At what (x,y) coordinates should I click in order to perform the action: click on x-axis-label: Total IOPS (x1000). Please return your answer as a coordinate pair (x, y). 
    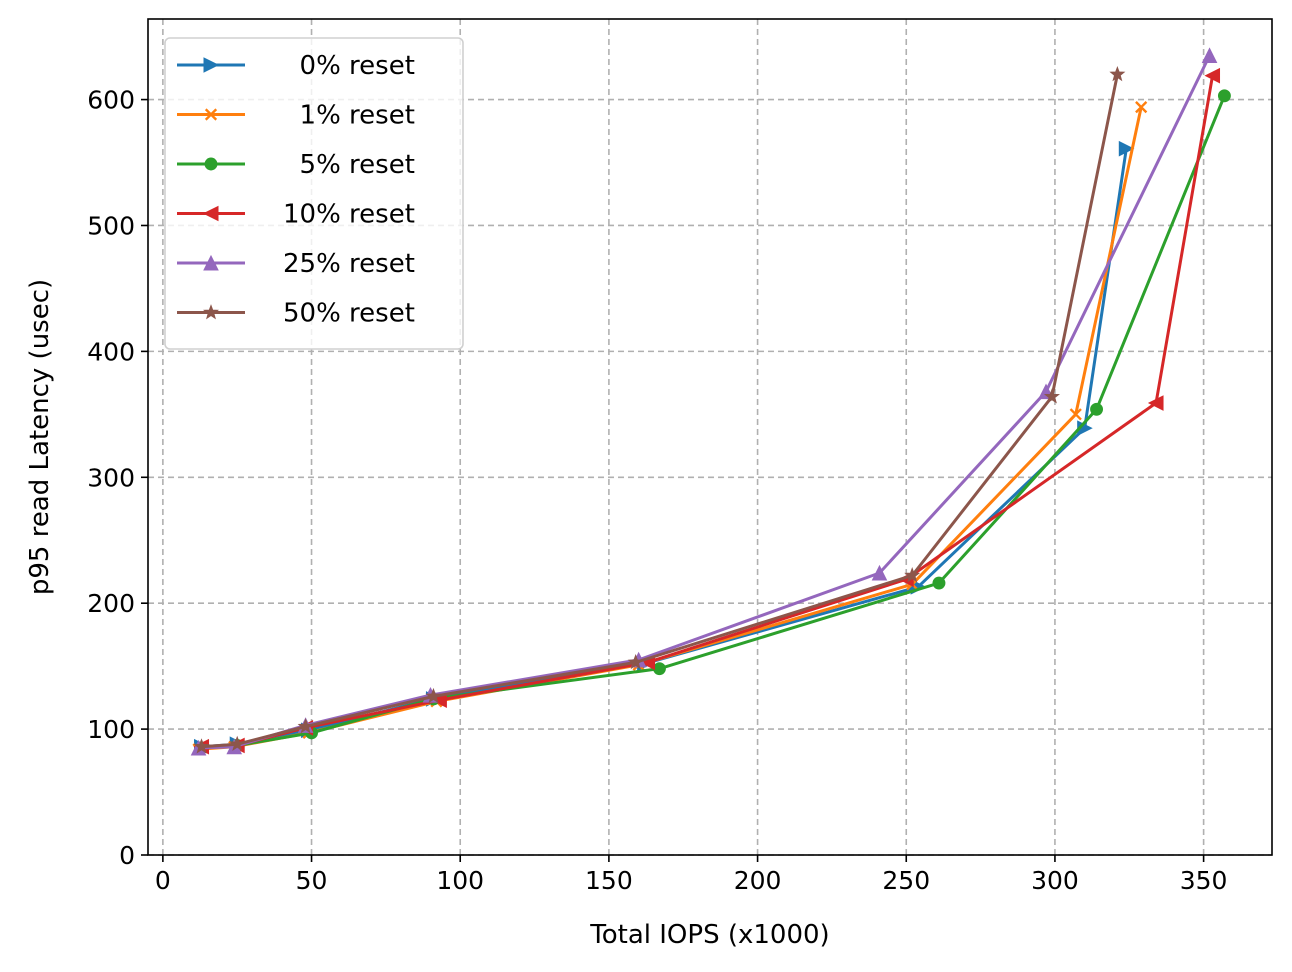
    Looking at the image, I should click on (709, 935).